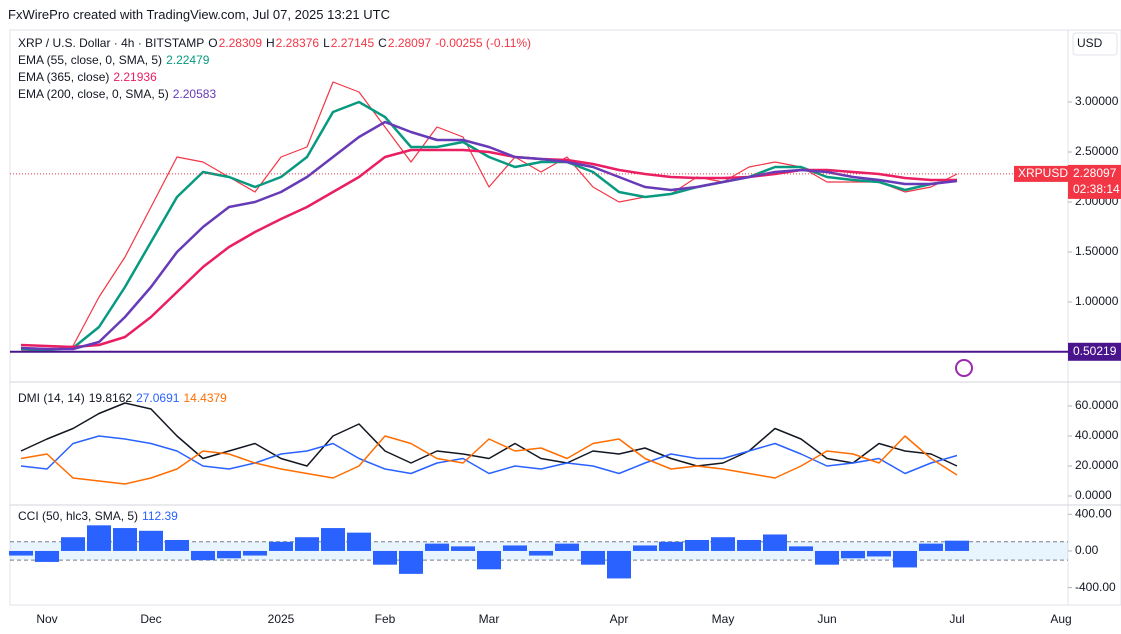 The height and width of the screenshot is (634, 1121). I want to click on x-tick-label: Aug, so click(1060, 619).